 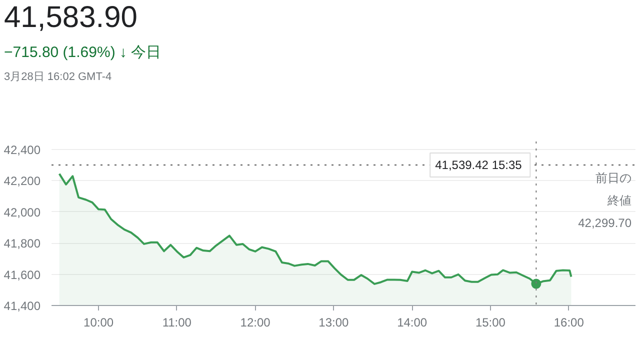 What do you see at coordinates (22, 181) in the screenshot?
I see `y-tick-label: 42,200` at bounding box center [22, 181].